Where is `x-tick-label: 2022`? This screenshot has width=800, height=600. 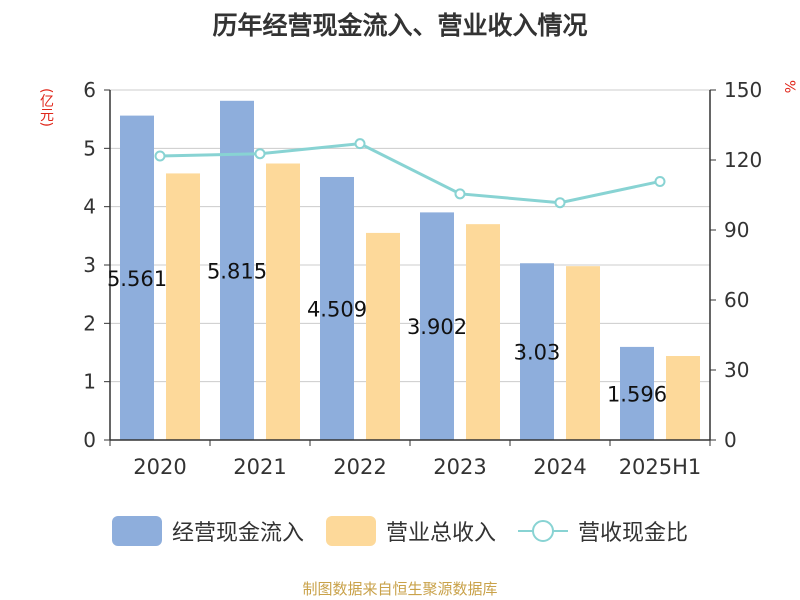 x-tick-label: 2022 is located at coordinates (359, 467).